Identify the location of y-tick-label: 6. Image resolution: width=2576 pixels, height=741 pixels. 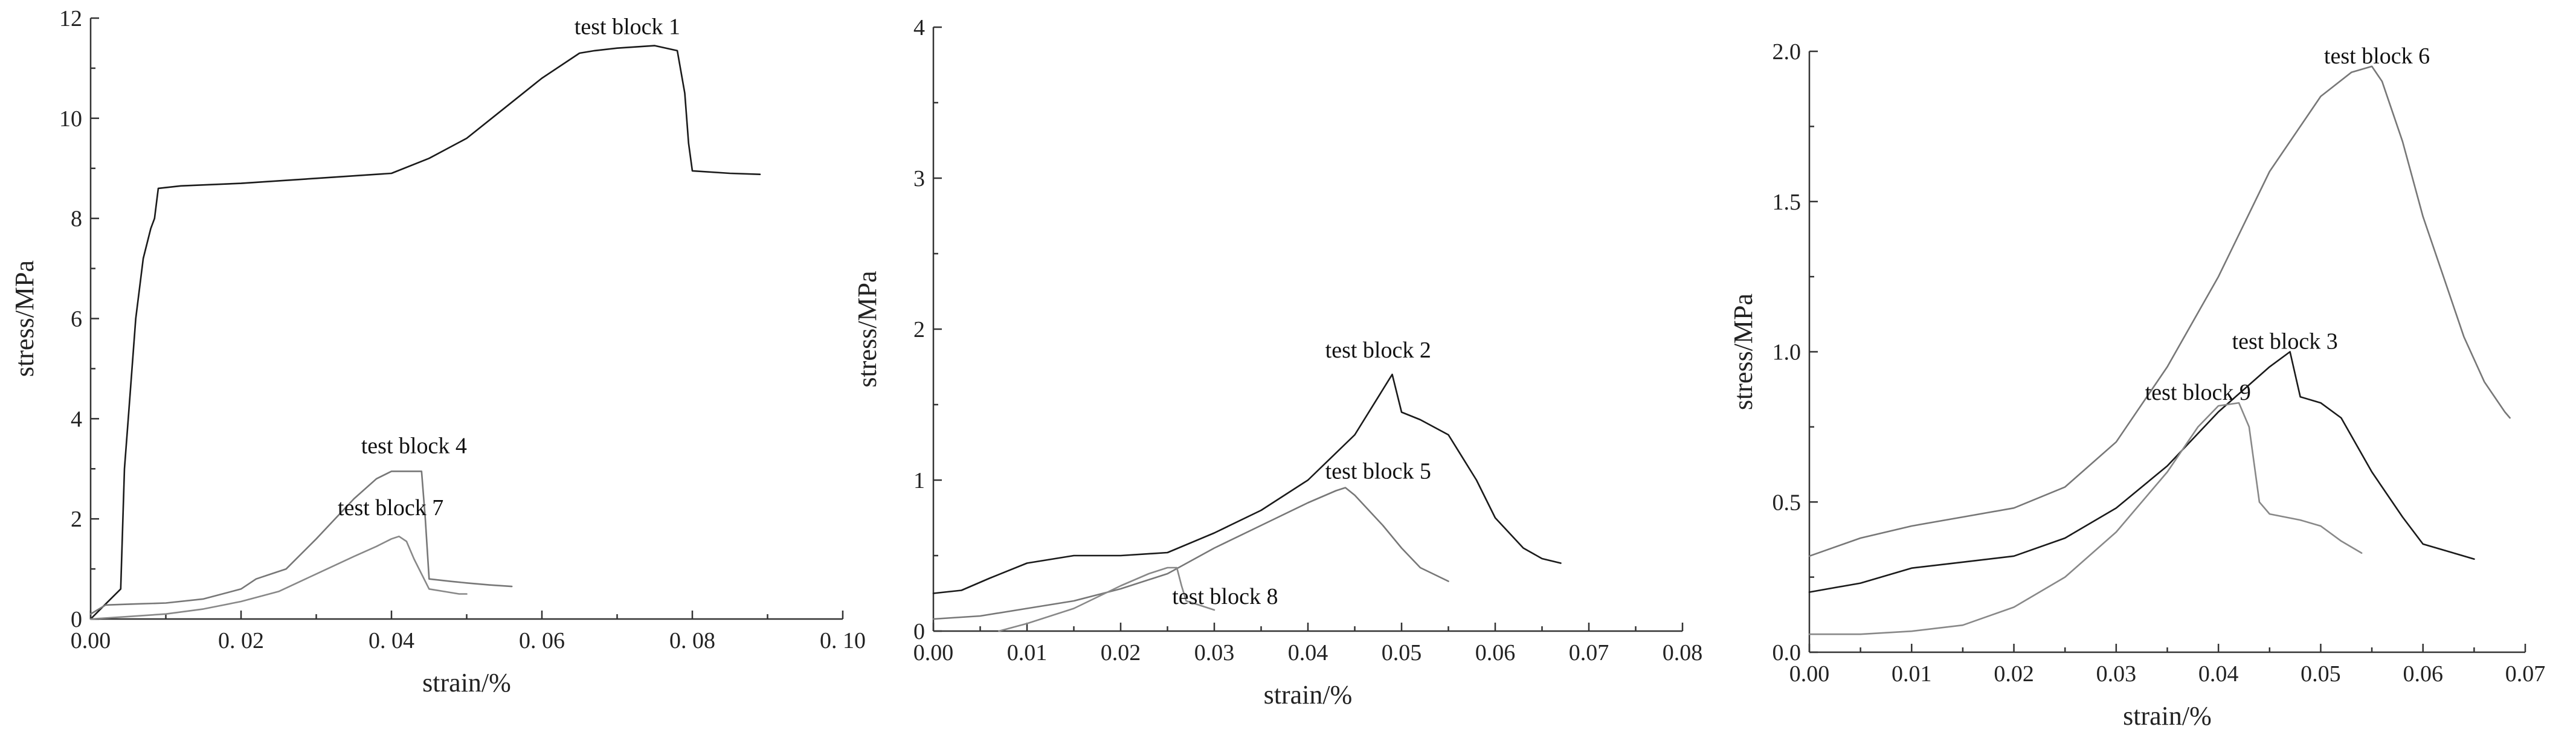
(77, 319).